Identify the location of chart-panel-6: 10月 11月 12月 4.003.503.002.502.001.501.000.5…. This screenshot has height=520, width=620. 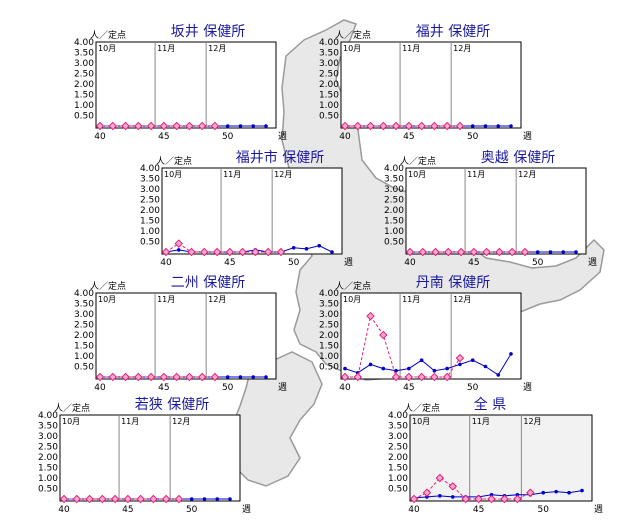
(144, 456).